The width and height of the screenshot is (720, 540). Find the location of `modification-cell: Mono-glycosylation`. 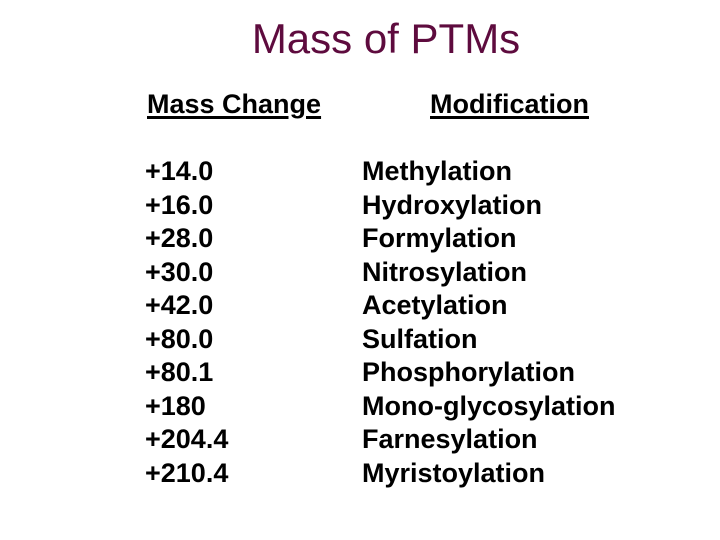

modification-cell: Mono-glycosylation is located at coordinates (489, 405).